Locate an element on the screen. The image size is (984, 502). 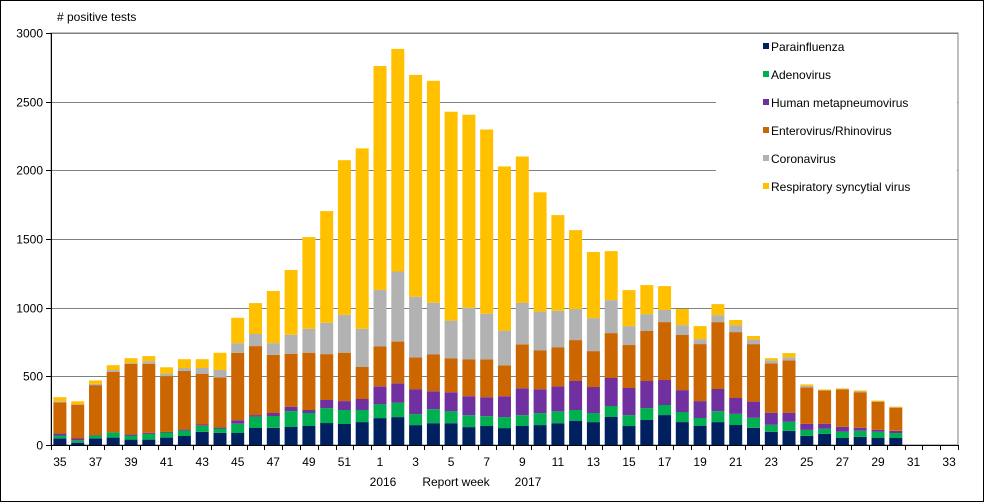
x-tick-label: 3 is located at coordinates (415, 462).